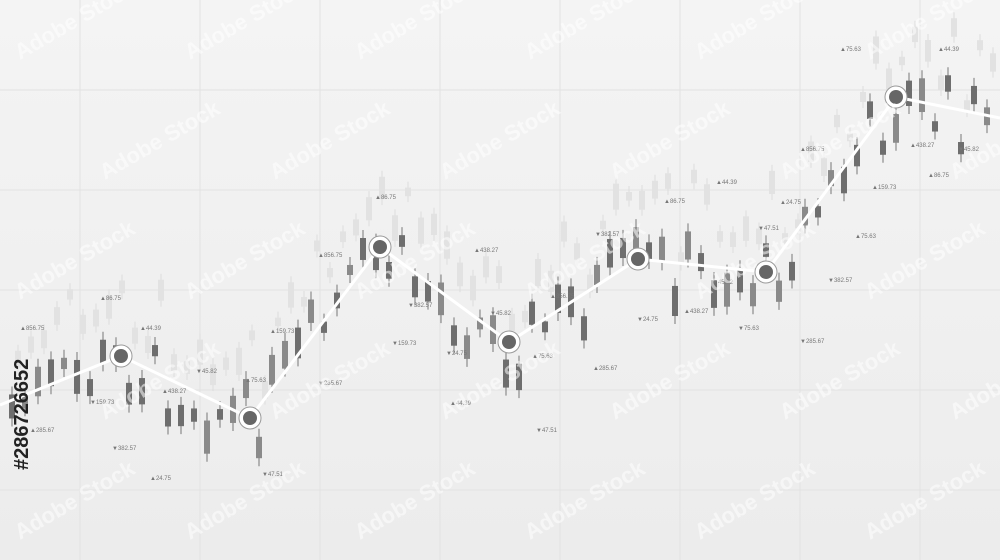  Describe the element at coordinates (161, 479) in the screenshot. I see `price-label: ▲24.75` at that location.